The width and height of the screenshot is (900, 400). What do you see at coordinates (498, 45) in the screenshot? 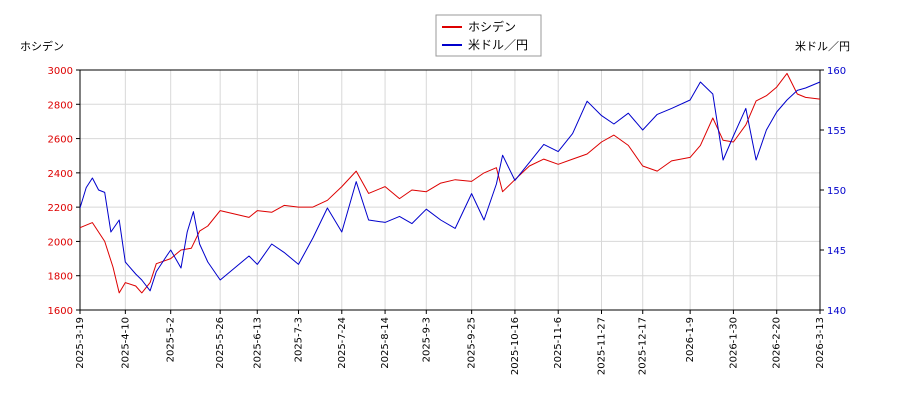
I see `legend-label-usdjpy: 米ドル／円` at bounding box center [498, 45].